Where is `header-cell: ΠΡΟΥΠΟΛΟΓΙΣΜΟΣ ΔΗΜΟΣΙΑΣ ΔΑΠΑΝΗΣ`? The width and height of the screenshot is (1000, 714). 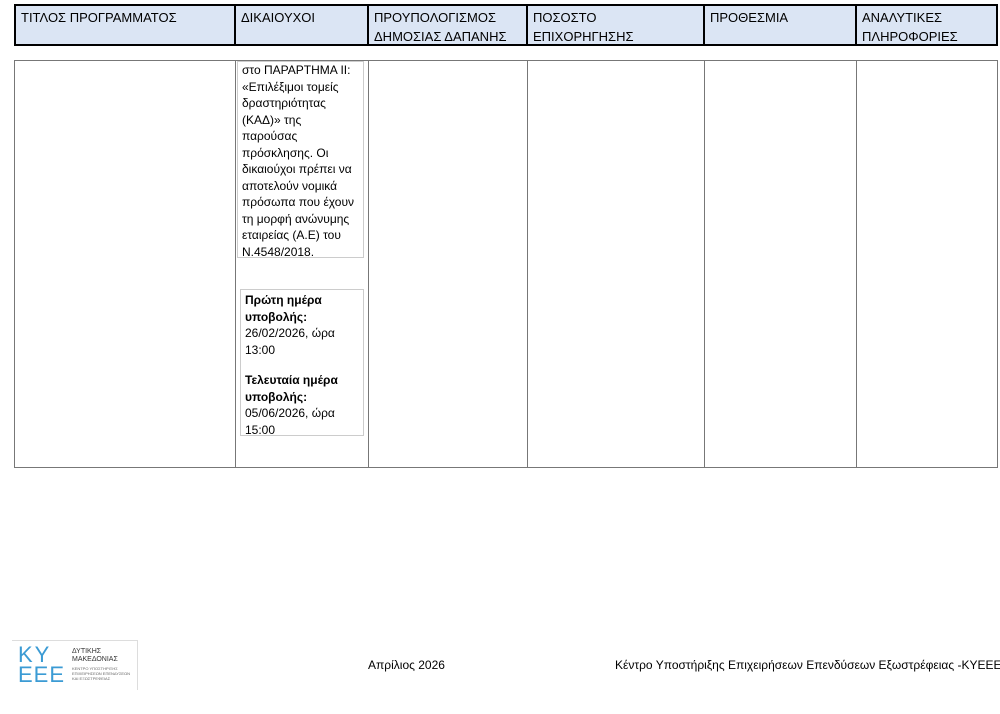 header-cell: ΠΡΟΥΠΟΛΟΓΙΣΜΟΣ ΔΗΜΟΣΙΑΣ ΔΑΠΑΝΗΣ is located at coordinates (448, 25).